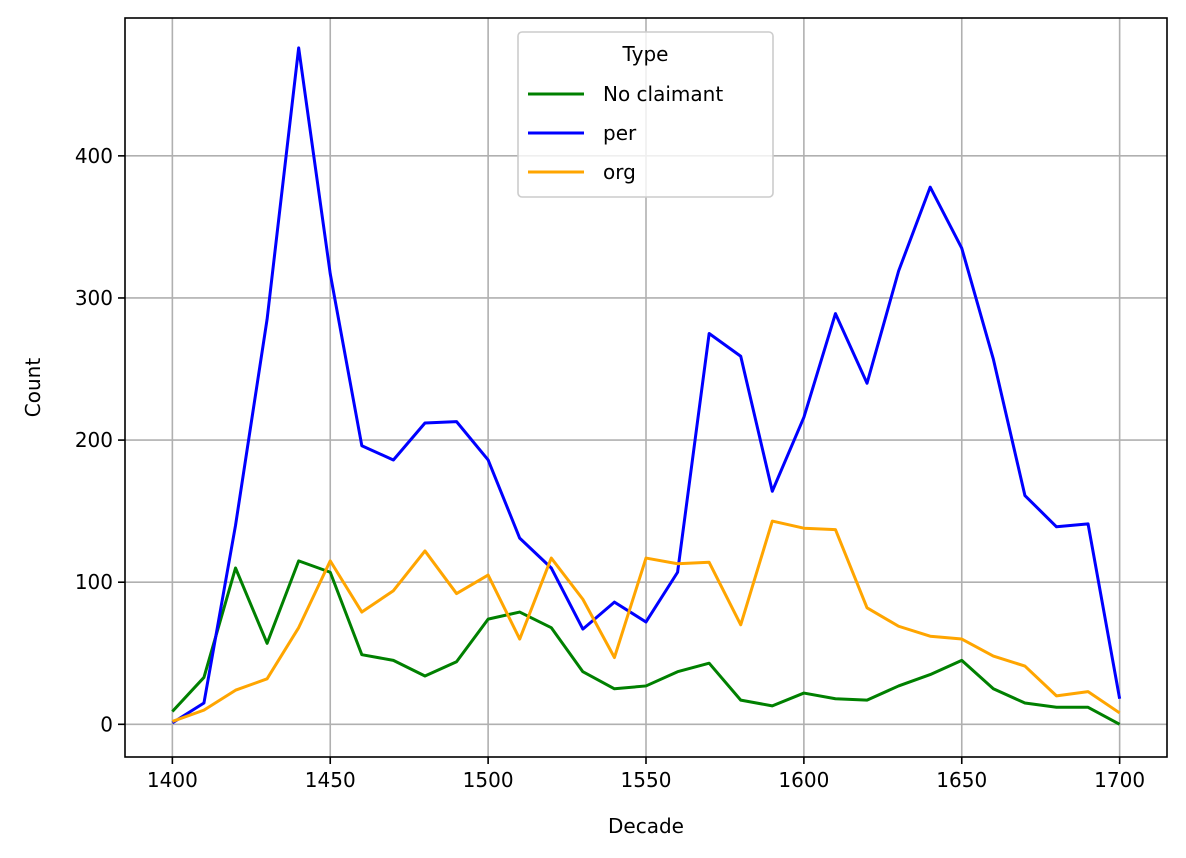 The image size is (1186, 858). I want to click on x-tick-label: 1600, so click(803, 780).